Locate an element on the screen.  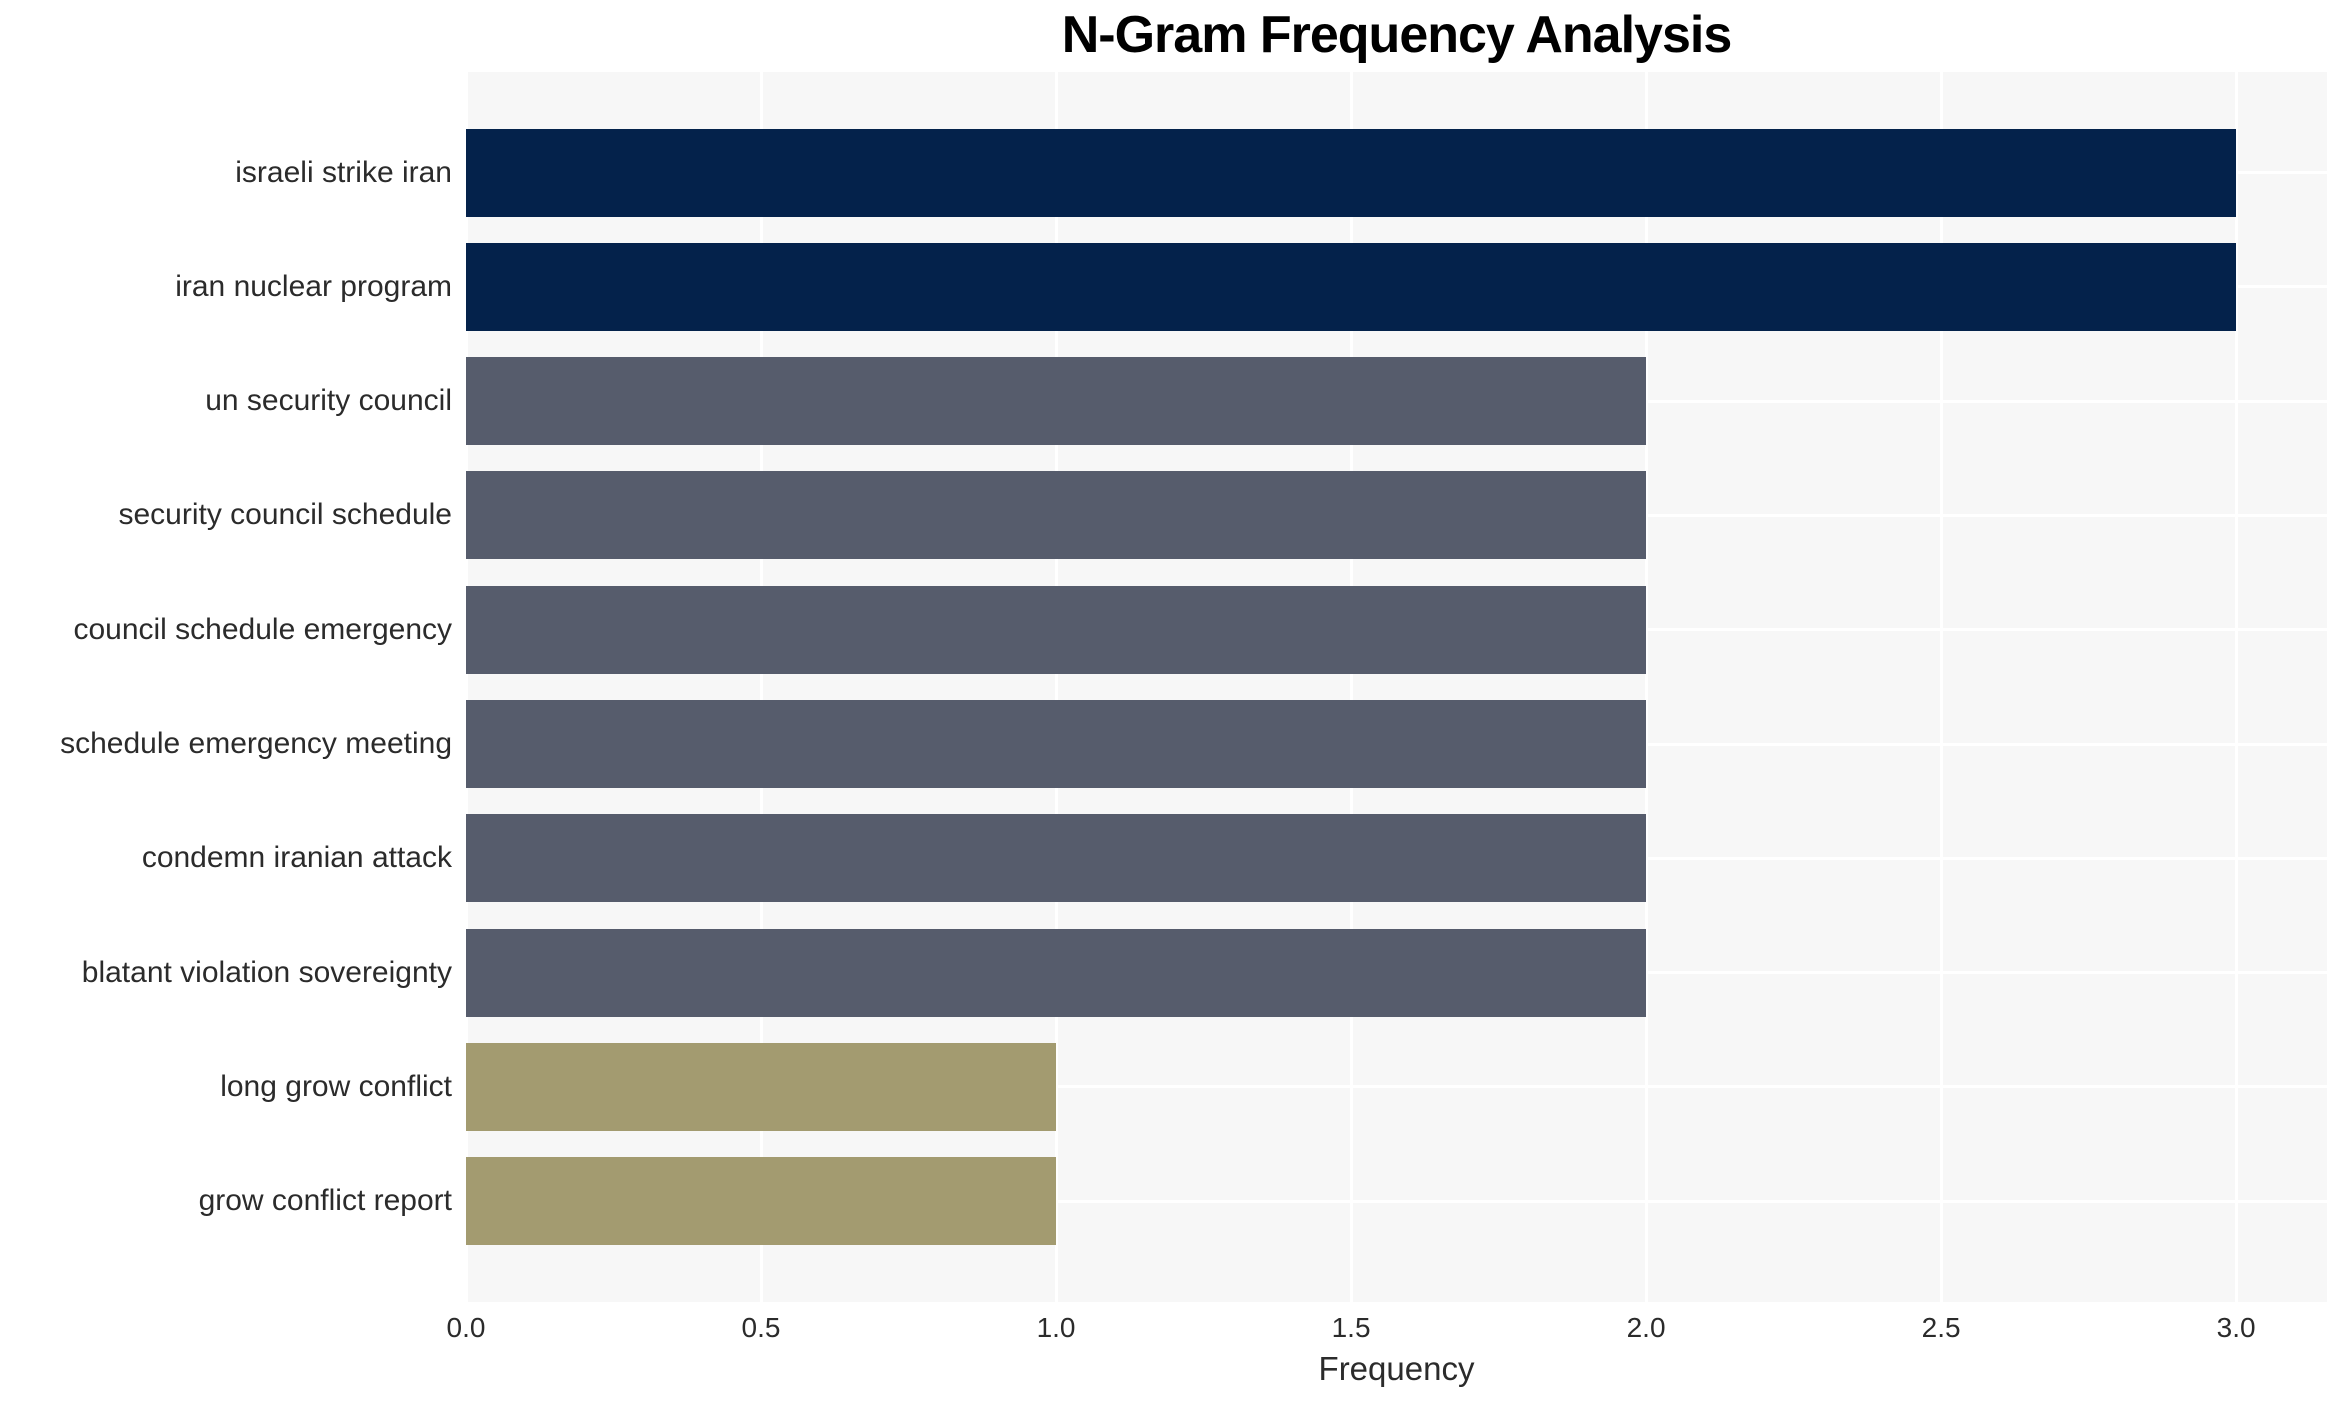
bar-schedule-emergency-meeting is located at coordinates (1056, 744).